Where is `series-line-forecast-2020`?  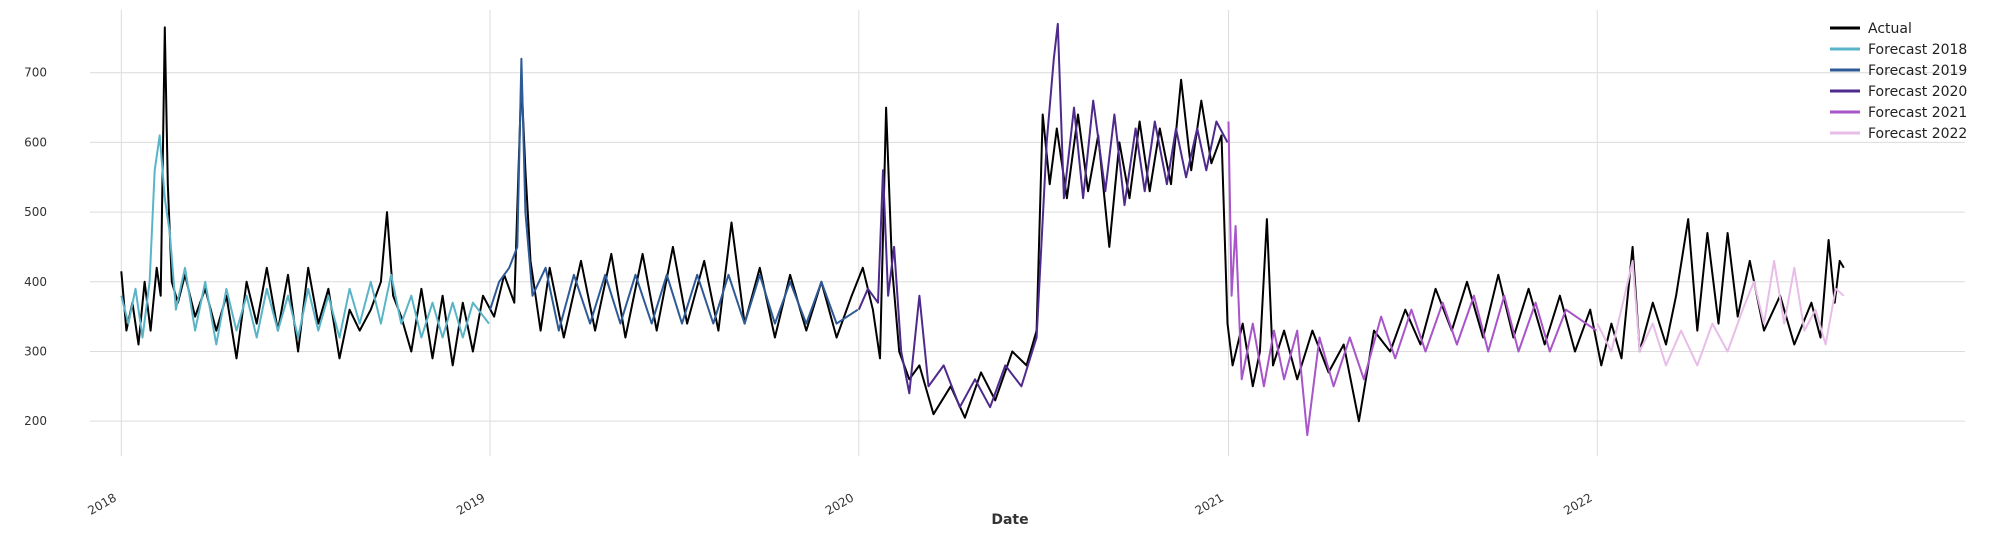 series-line-forecast-2020 is located at coordinates (1043, 215).